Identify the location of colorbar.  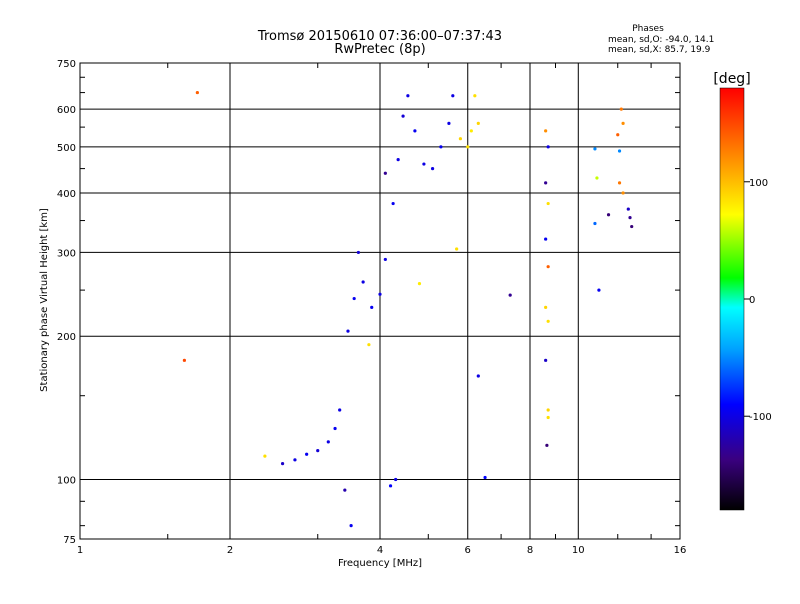
(732, 299).